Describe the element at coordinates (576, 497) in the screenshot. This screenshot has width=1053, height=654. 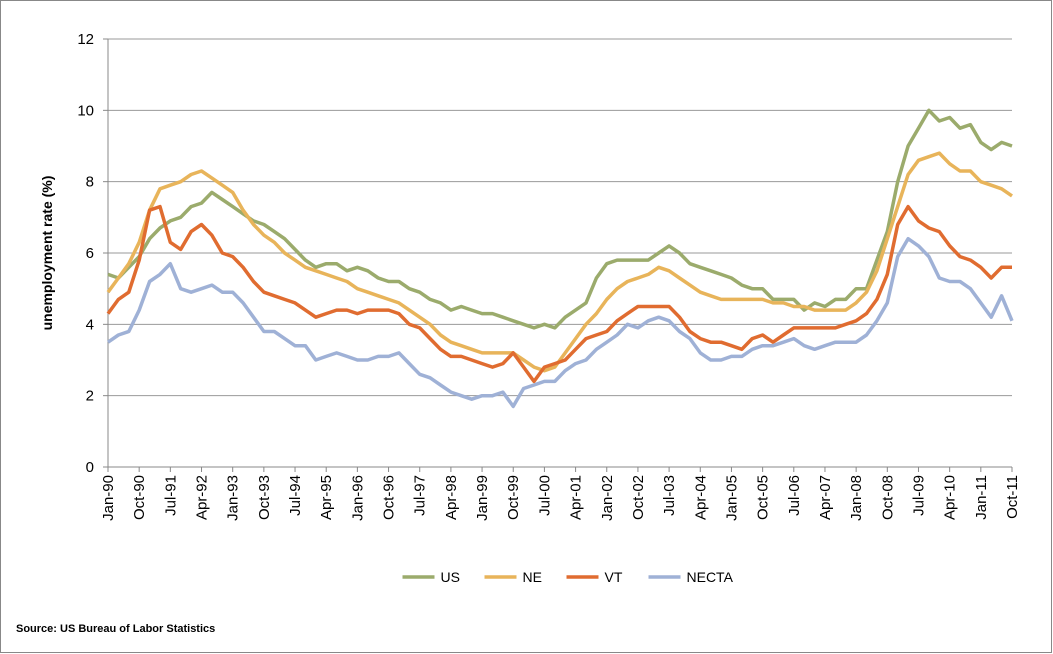
I see `x-tick-label: Apr-01` at that location.